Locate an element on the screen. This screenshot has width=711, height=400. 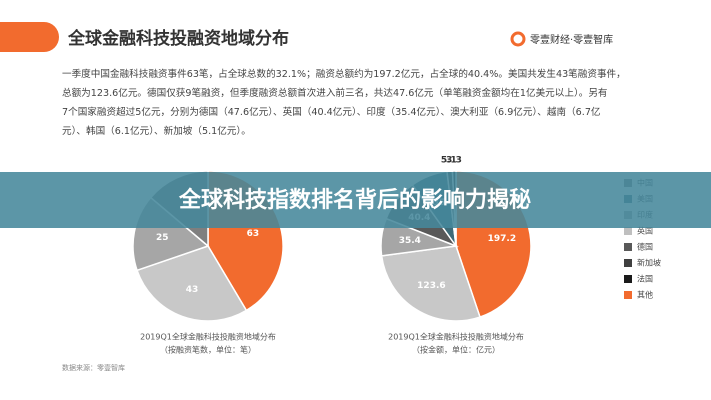
chart-subtitle: （按融资笔数，单位：笔） is located at coordinates (208, 350).